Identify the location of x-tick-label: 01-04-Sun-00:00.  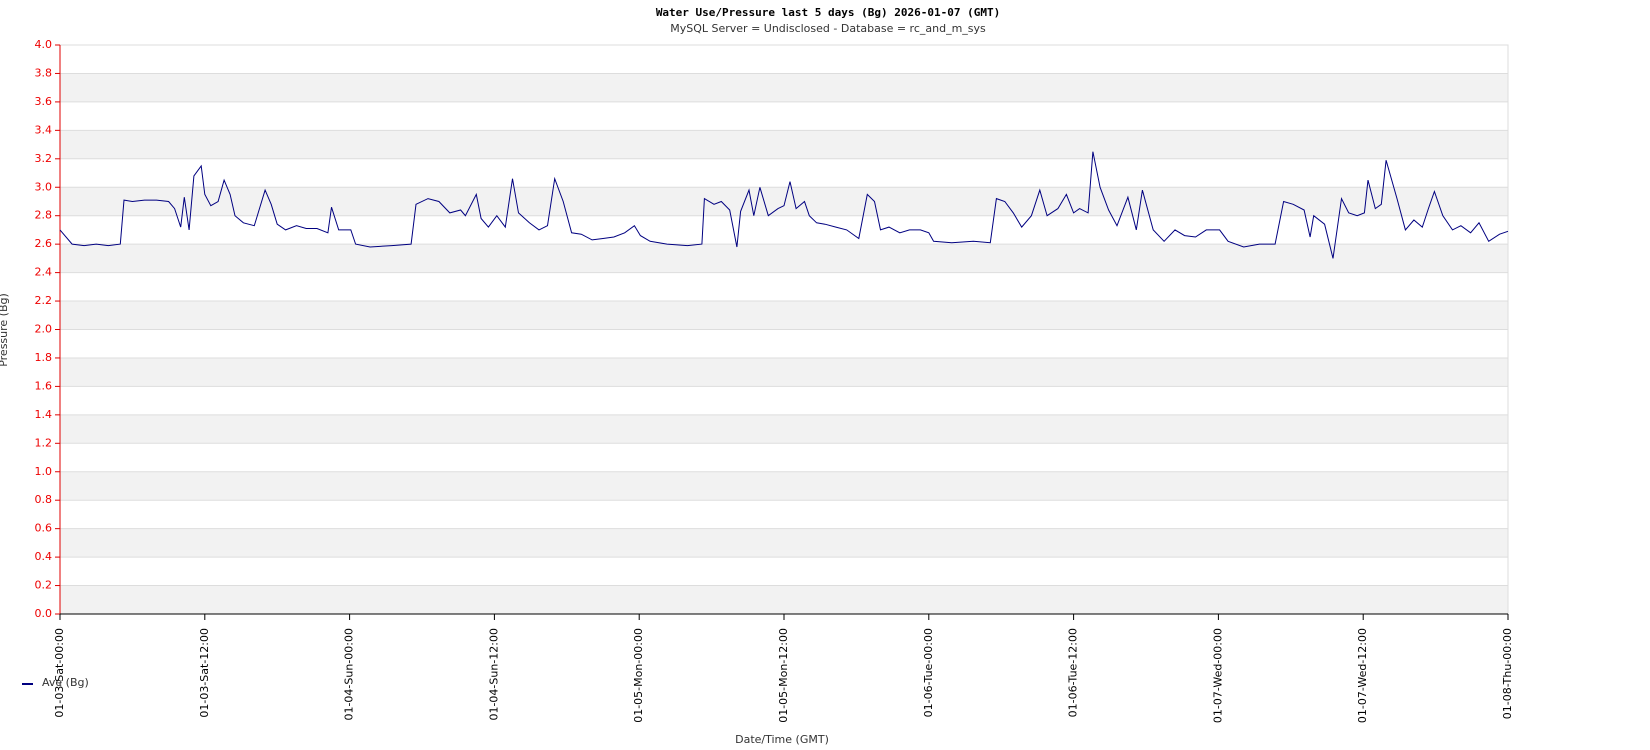
(349, 674).